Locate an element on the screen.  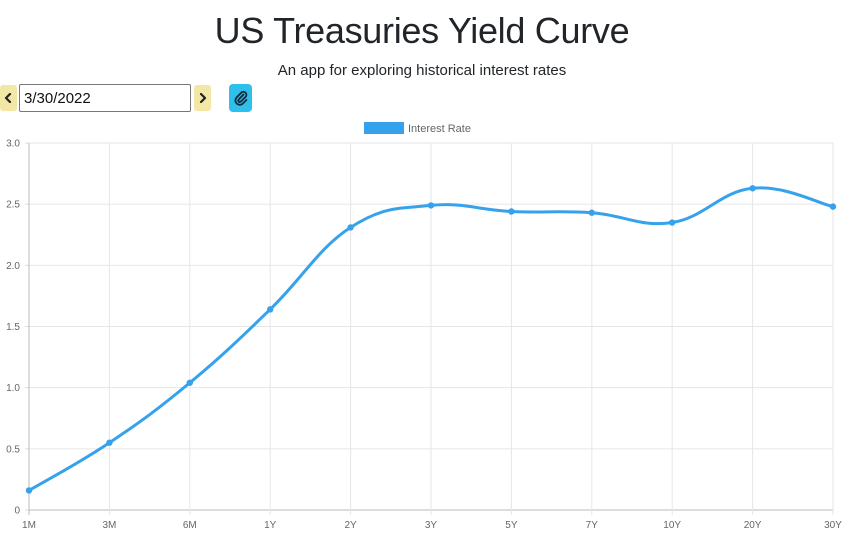
previous-date-button is located at coordinates (8, 98).